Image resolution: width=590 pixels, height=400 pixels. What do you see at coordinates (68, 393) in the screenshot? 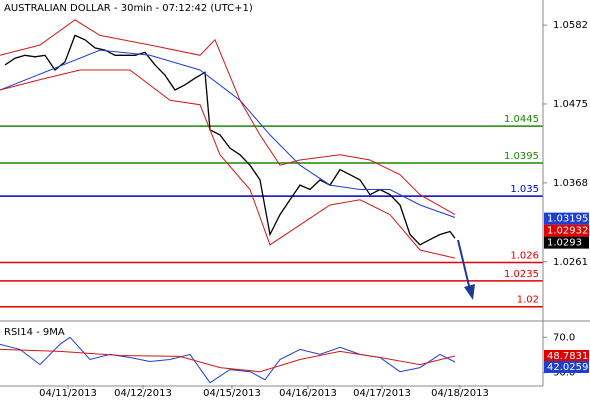
I see `x-tick-label: 04/11/2013` at bounding box center [68, 393].